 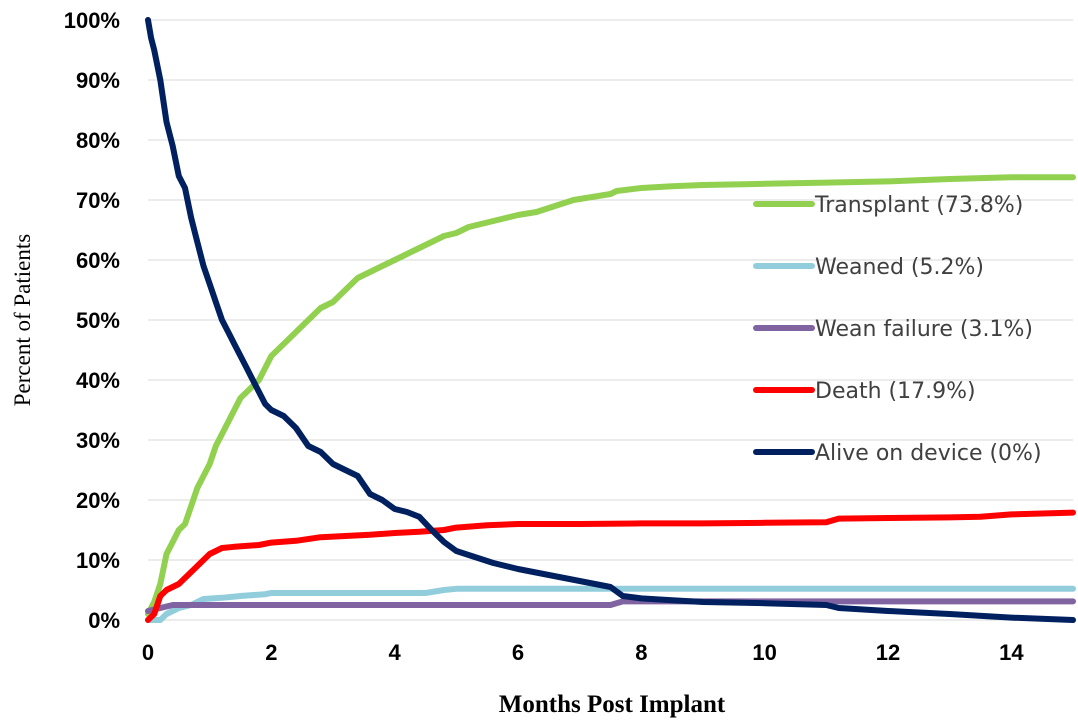 What do you see at coordinates (1011, 652) in the screenshot?
I see `x-tick-label: 14` at bounding box center [1011, 652].